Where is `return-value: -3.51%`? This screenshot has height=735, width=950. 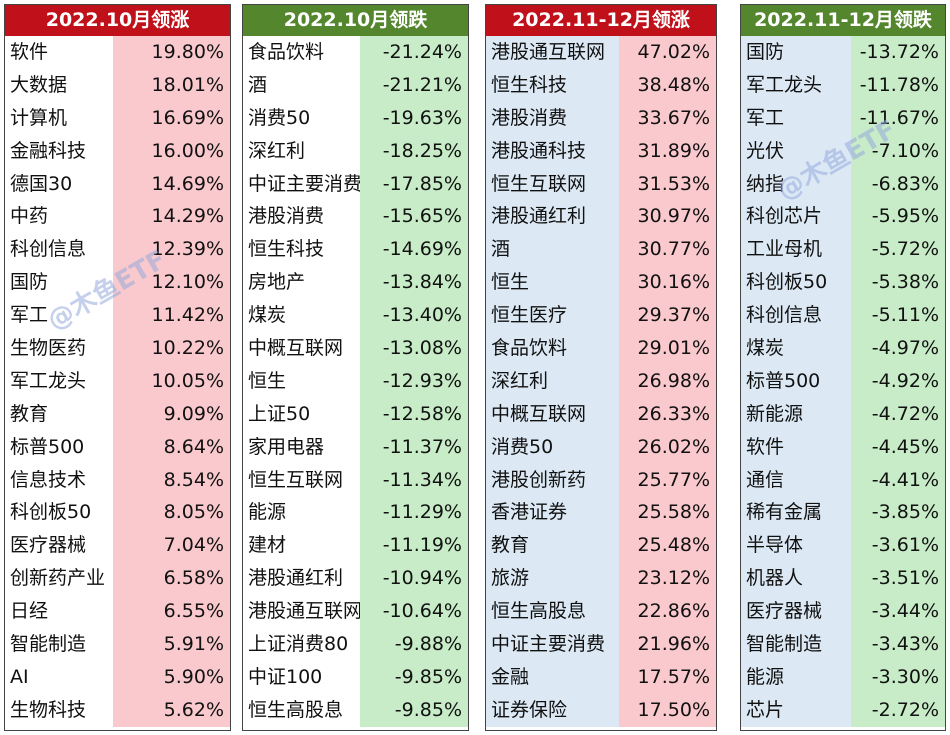
return-value: -3.51% is located at coordinates (898, 579).